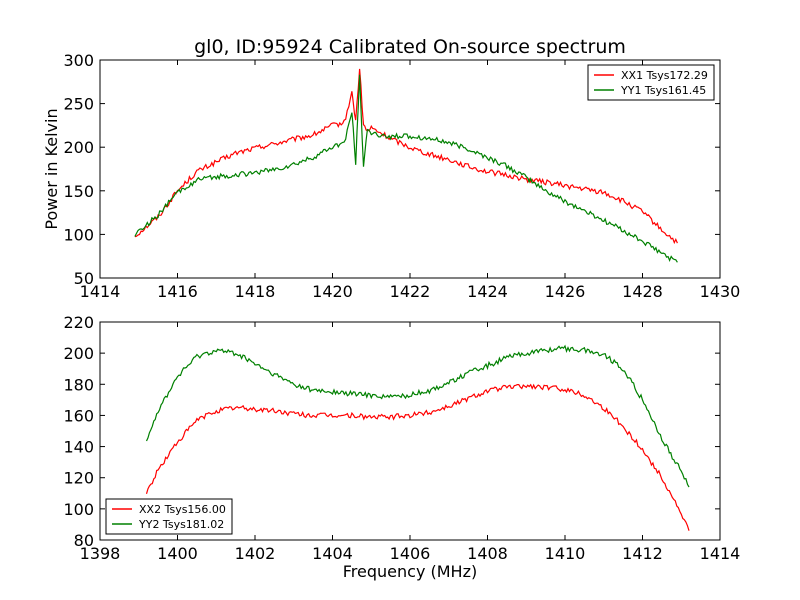 The image size is (800, 600). I want to click on x-tick-label: 1424, so click(487, 291).